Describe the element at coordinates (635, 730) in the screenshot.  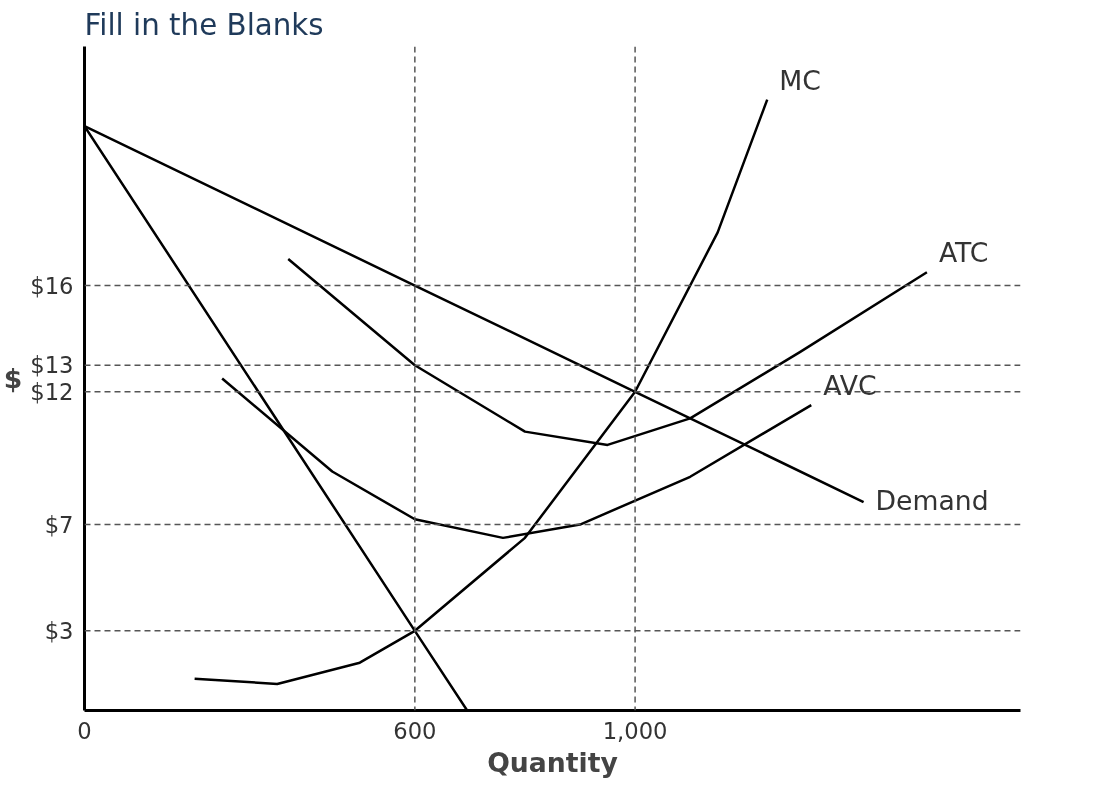
I see `x-tick-label: 1,000` at that location.